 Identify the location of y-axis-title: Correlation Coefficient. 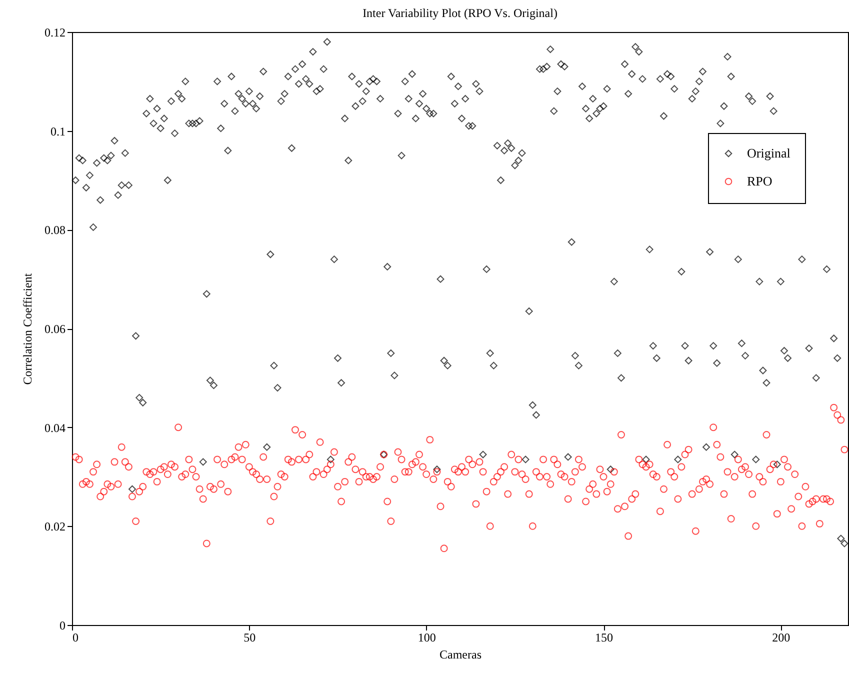
(27, 328).